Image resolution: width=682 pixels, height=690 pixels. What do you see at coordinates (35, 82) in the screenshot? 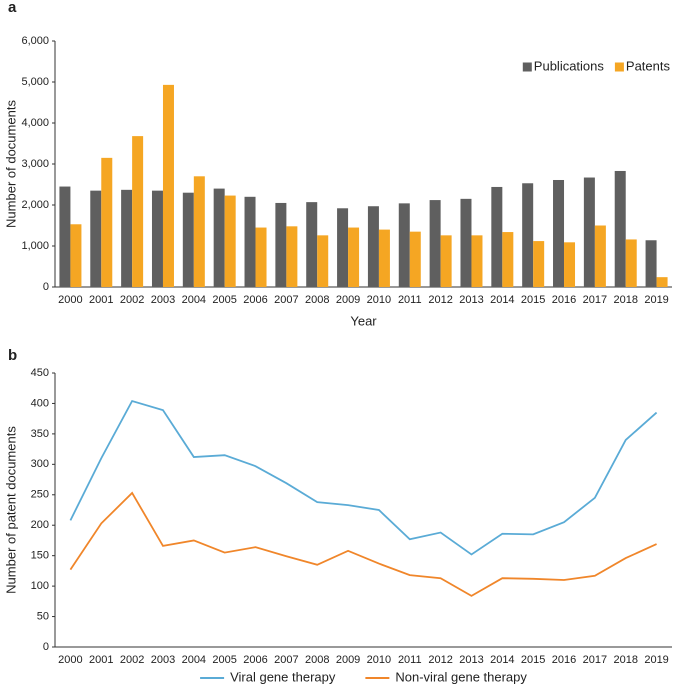
I see `y-tick-label: 5,000` at bounding box center [35, 82].